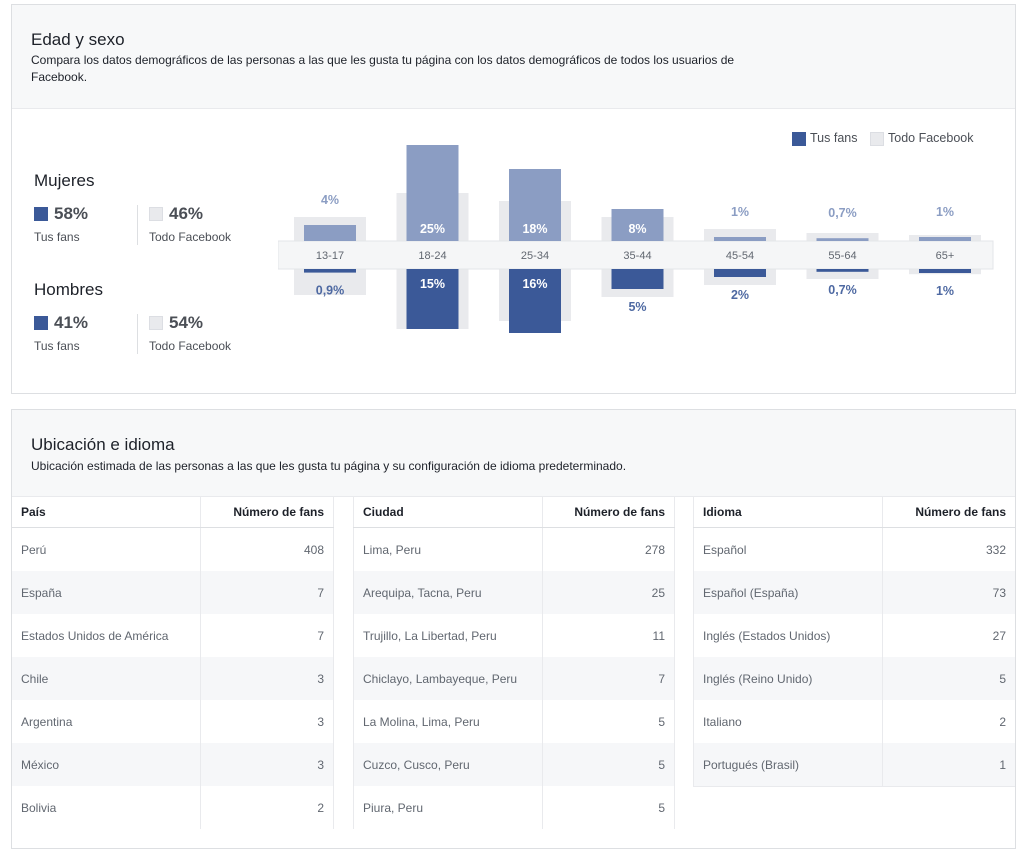 This screenshot has width=1029, height=849. What do you see at coordinates (330, 200) in the screenshot?
I see `women-value-label: 4%` at bounding box center [330, 200].